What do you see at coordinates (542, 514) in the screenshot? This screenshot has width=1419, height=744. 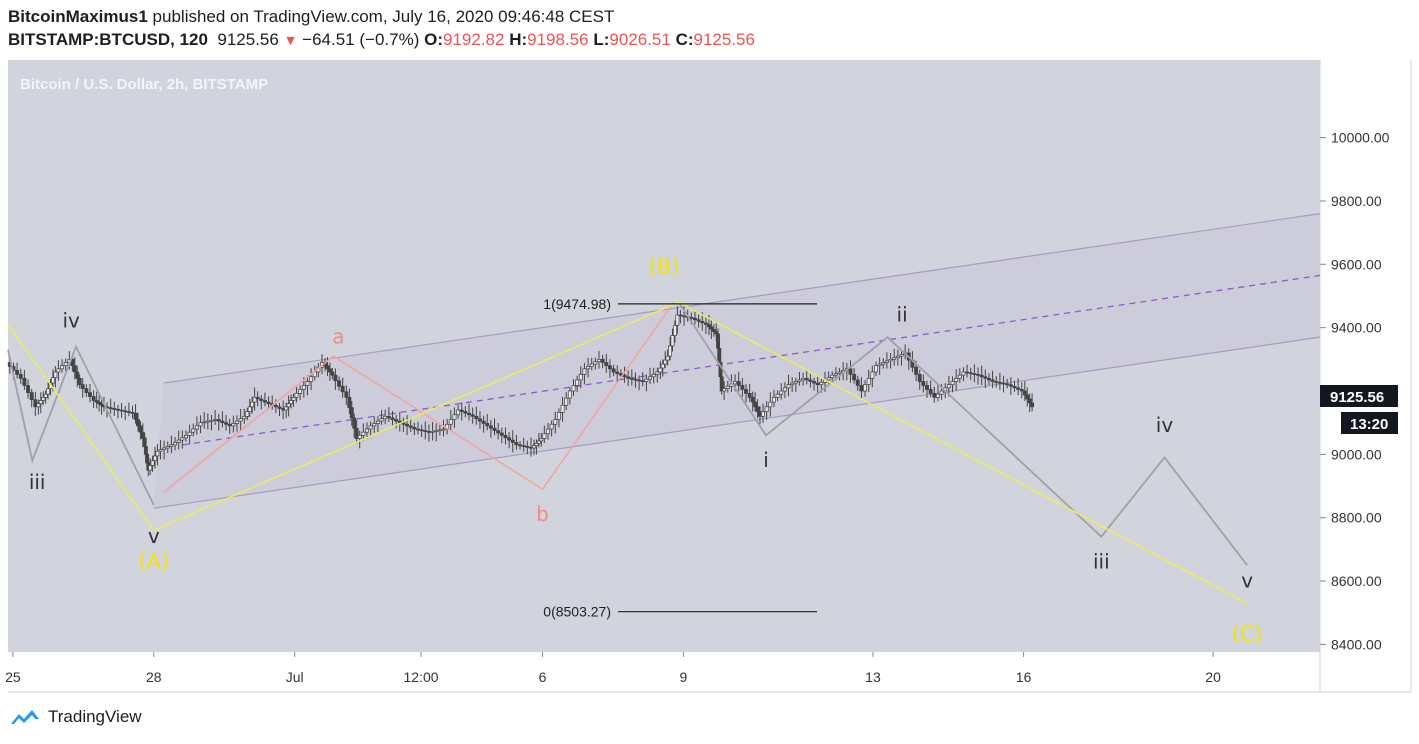 I see `wave-label: b` at bounding box center [542, 514].